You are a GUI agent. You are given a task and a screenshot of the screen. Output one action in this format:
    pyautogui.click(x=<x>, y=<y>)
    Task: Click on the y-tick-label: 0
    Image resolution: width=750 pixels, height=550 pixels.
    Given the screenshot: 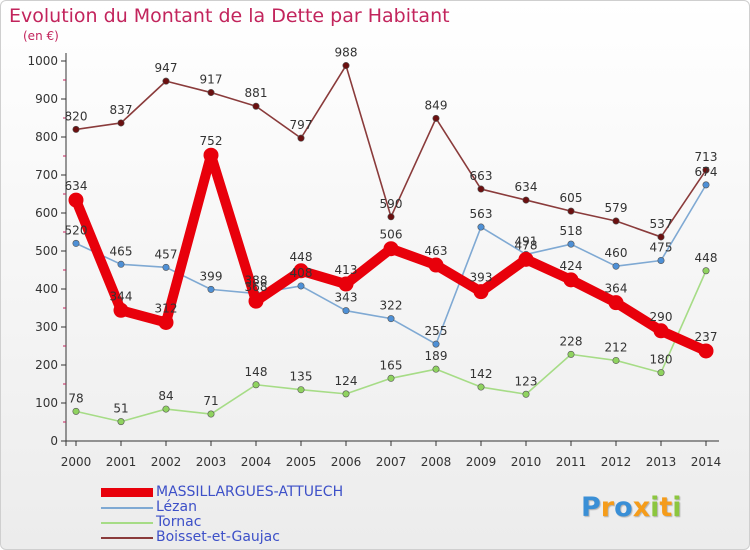 What is the action you would take?
    pyautogui.click(x=54, y=441)
    